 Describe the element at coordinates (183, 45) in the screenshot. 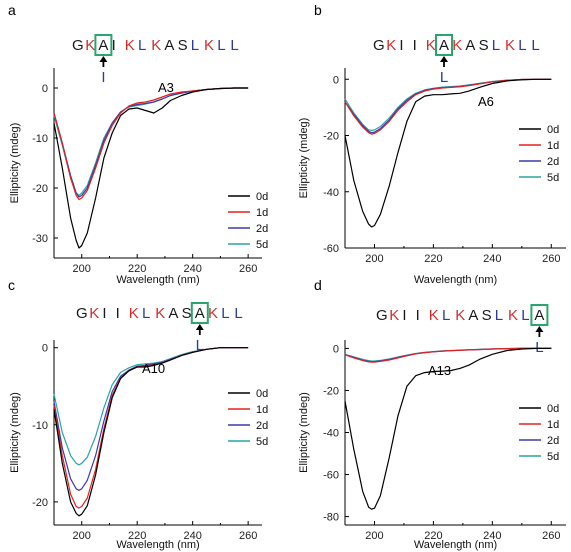

I see `sequence-residue: S` at that location.